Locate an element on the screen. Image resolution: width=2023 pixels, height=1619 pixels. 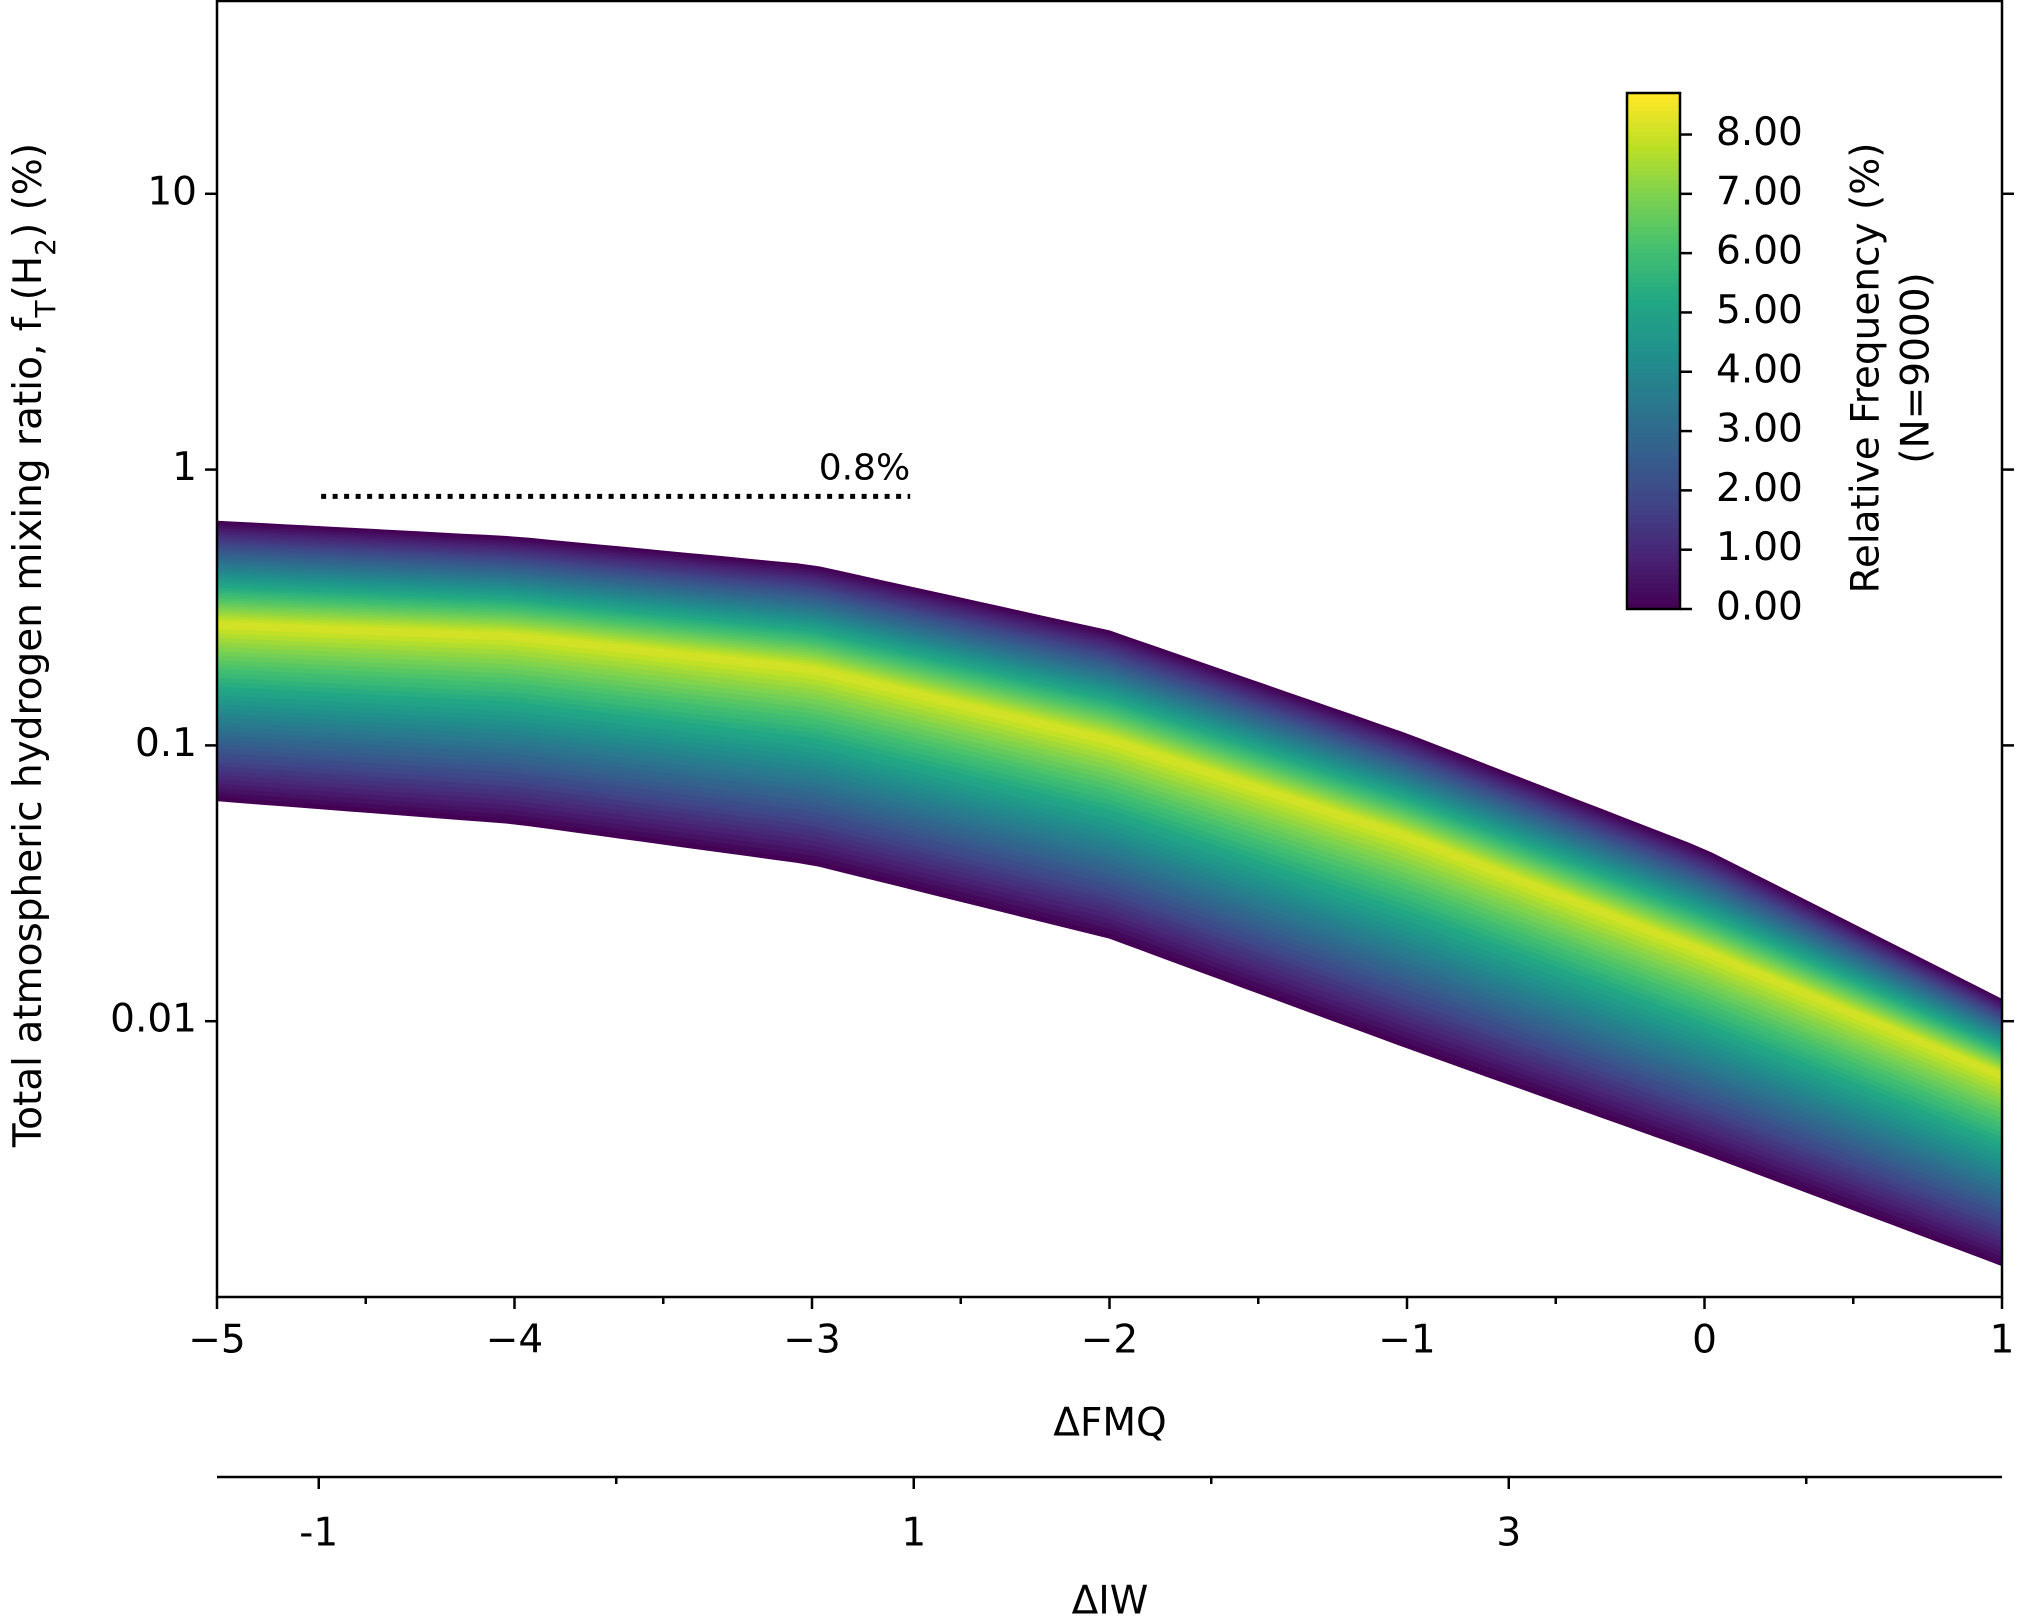
colorbar-tick-label: 2.00 is located at coordinates (1759, 488).